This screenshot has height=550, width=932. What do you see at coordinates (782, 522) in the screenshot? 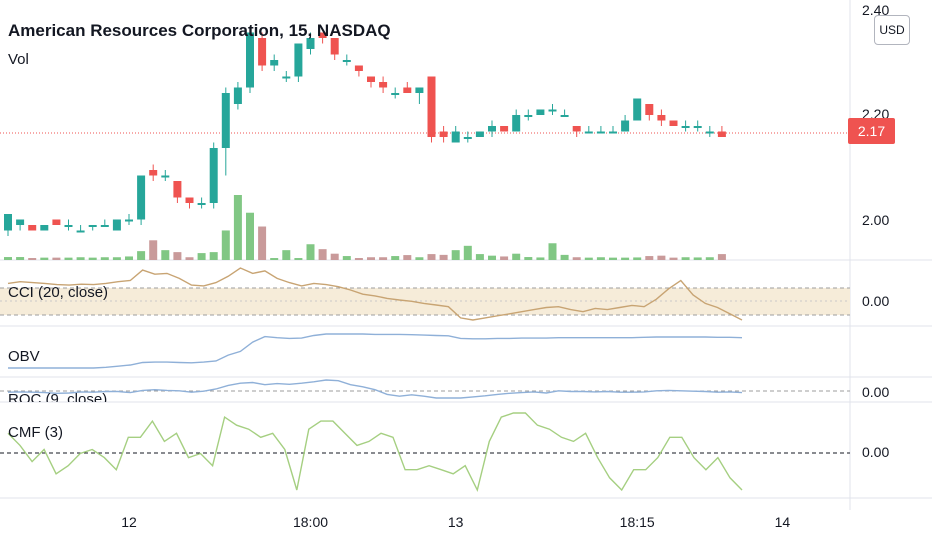
I see `time-tick-label: 14` at bounding box center [782, 522].